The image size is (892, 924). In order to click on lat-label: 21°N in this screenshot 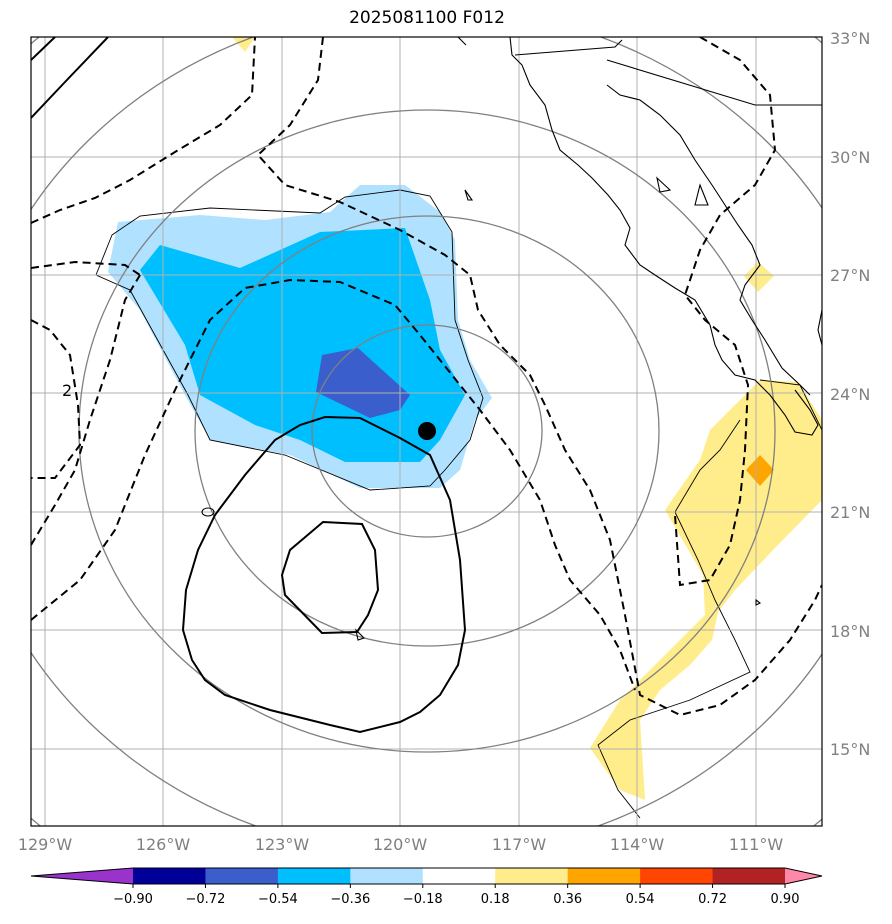, I will do `click(850, 512)`.